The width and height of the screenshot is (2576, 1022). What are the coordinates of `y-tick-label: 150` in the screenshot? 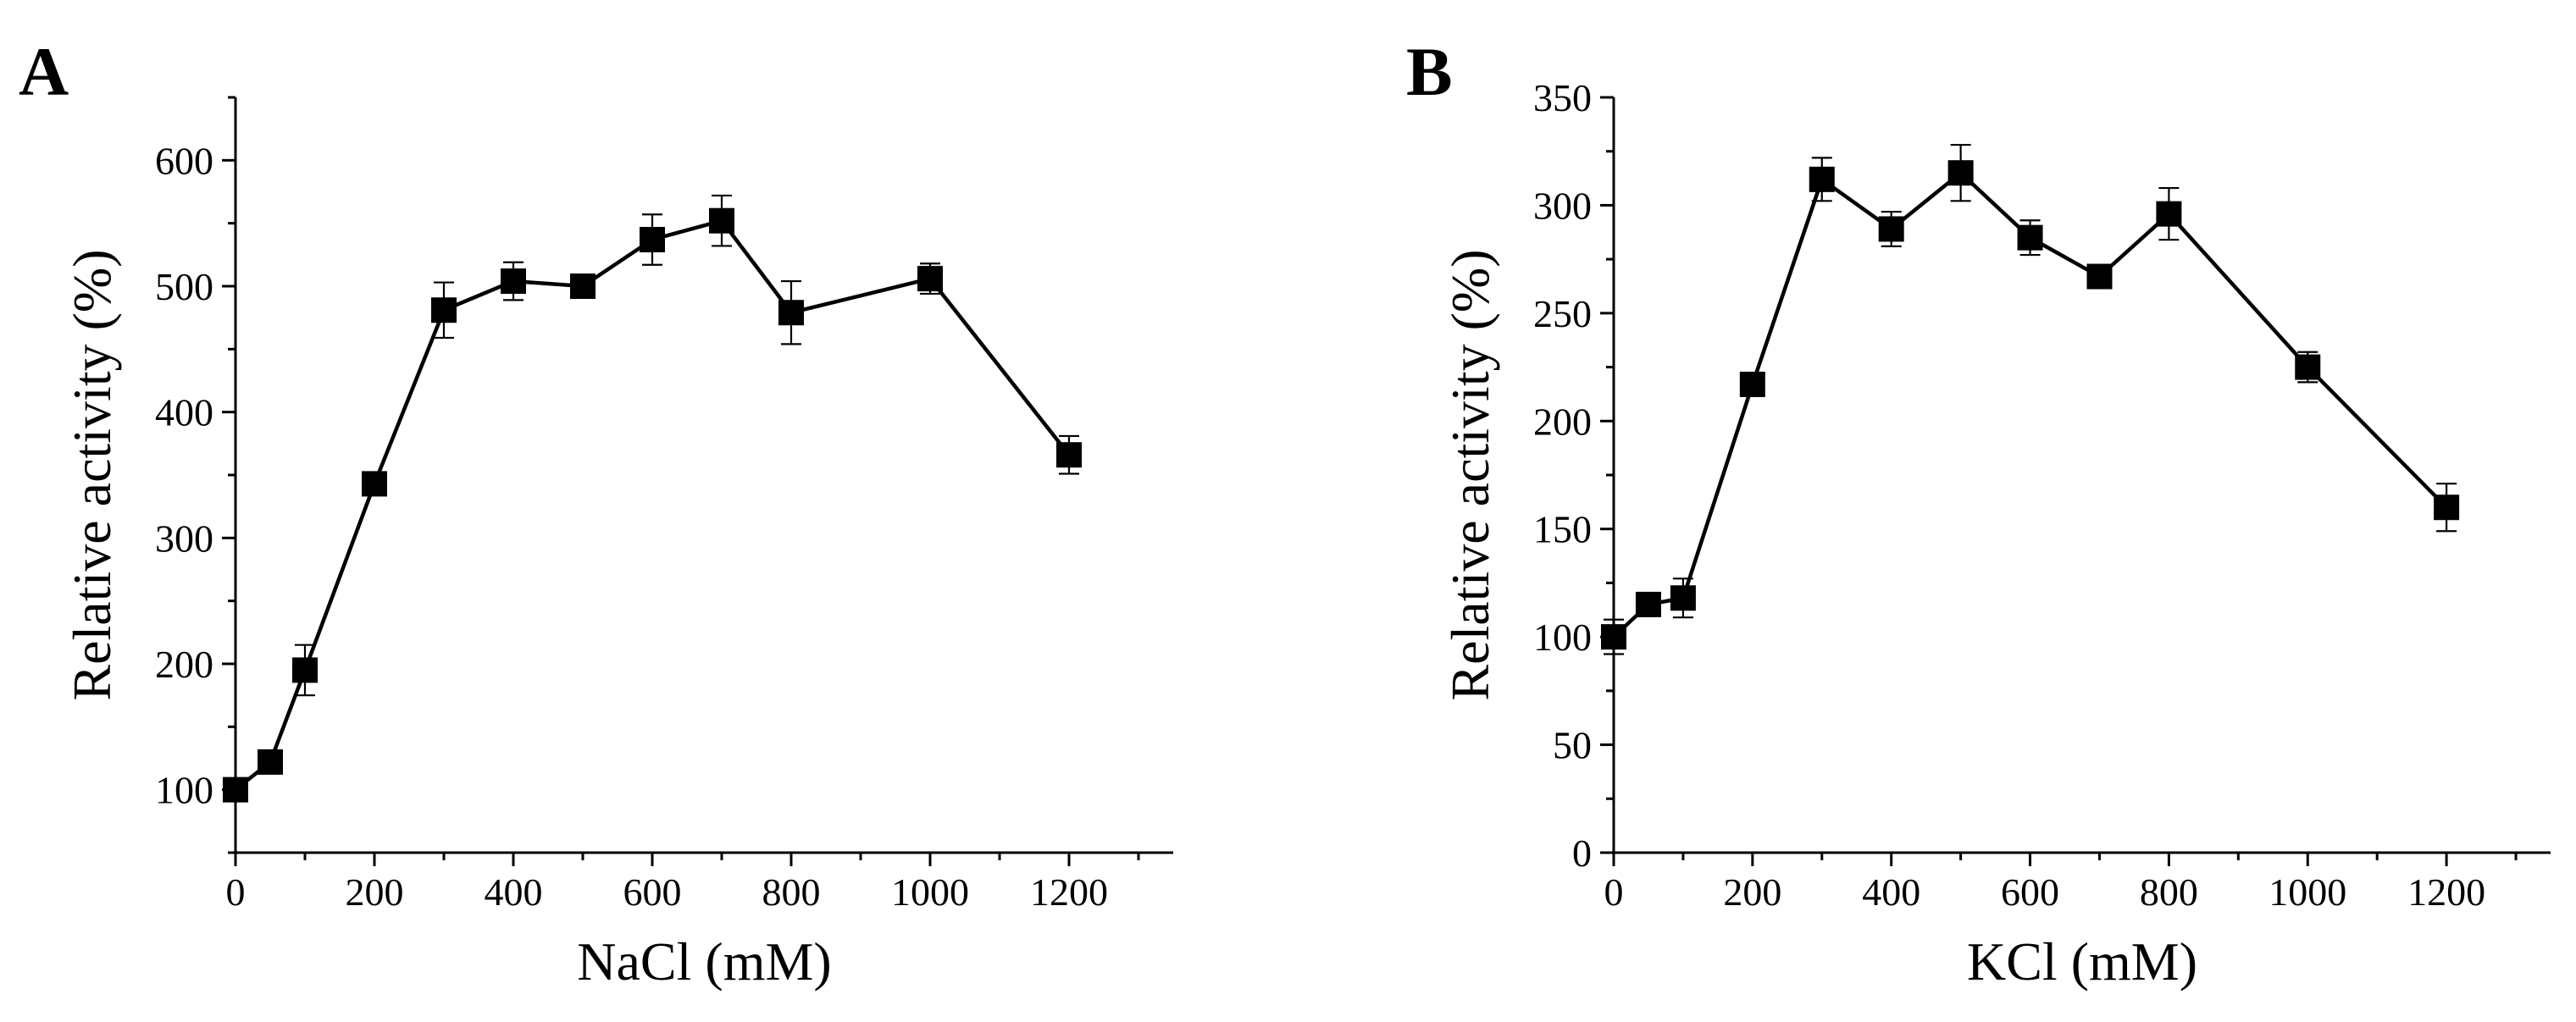 It's located at (1562, 529).